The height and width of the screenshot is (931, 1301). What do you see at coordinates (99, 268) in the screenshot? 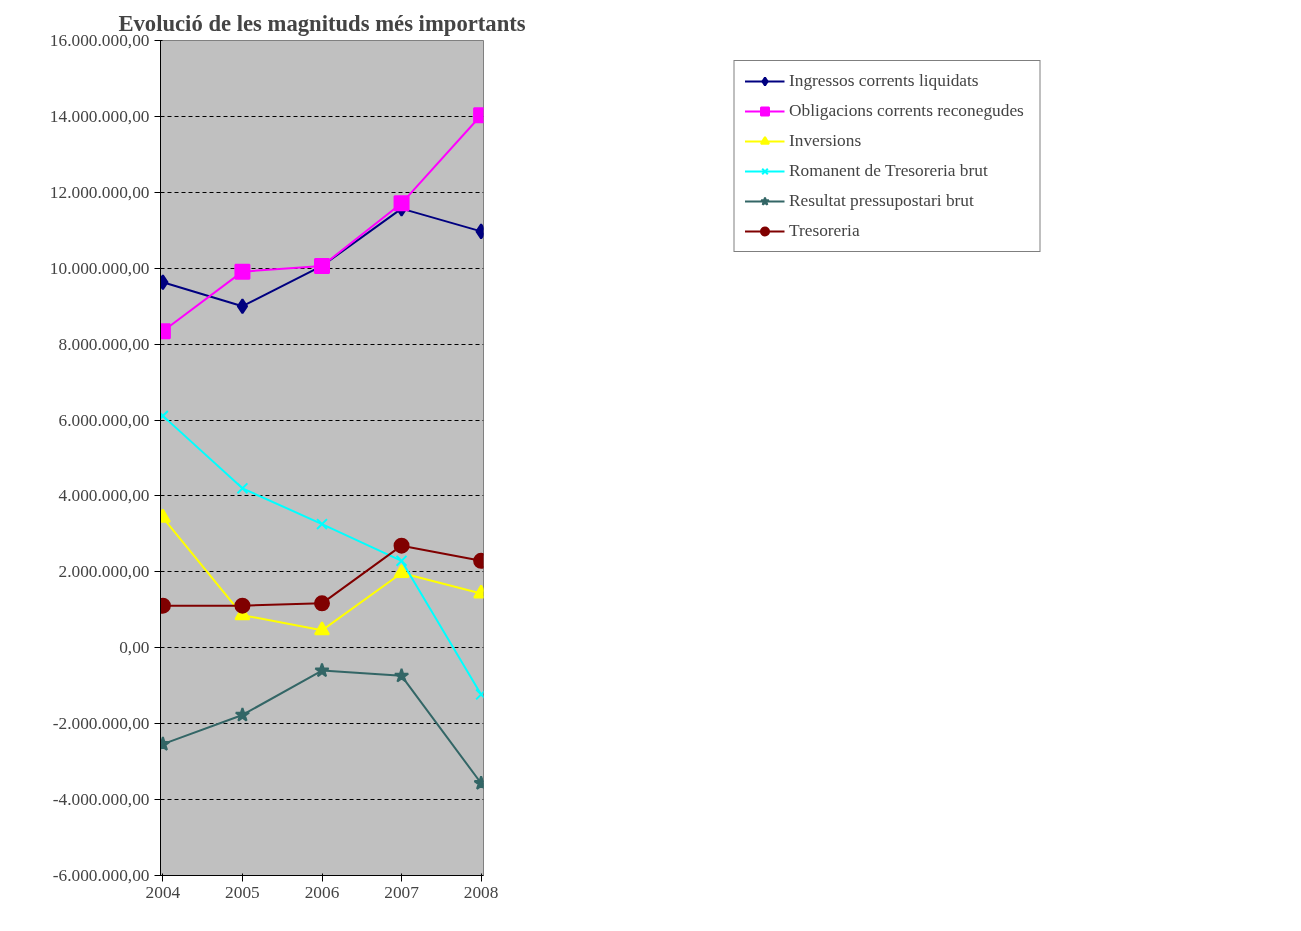
I see `y-tick-label: 10.000.000,00` at bounding box center [99, 268].